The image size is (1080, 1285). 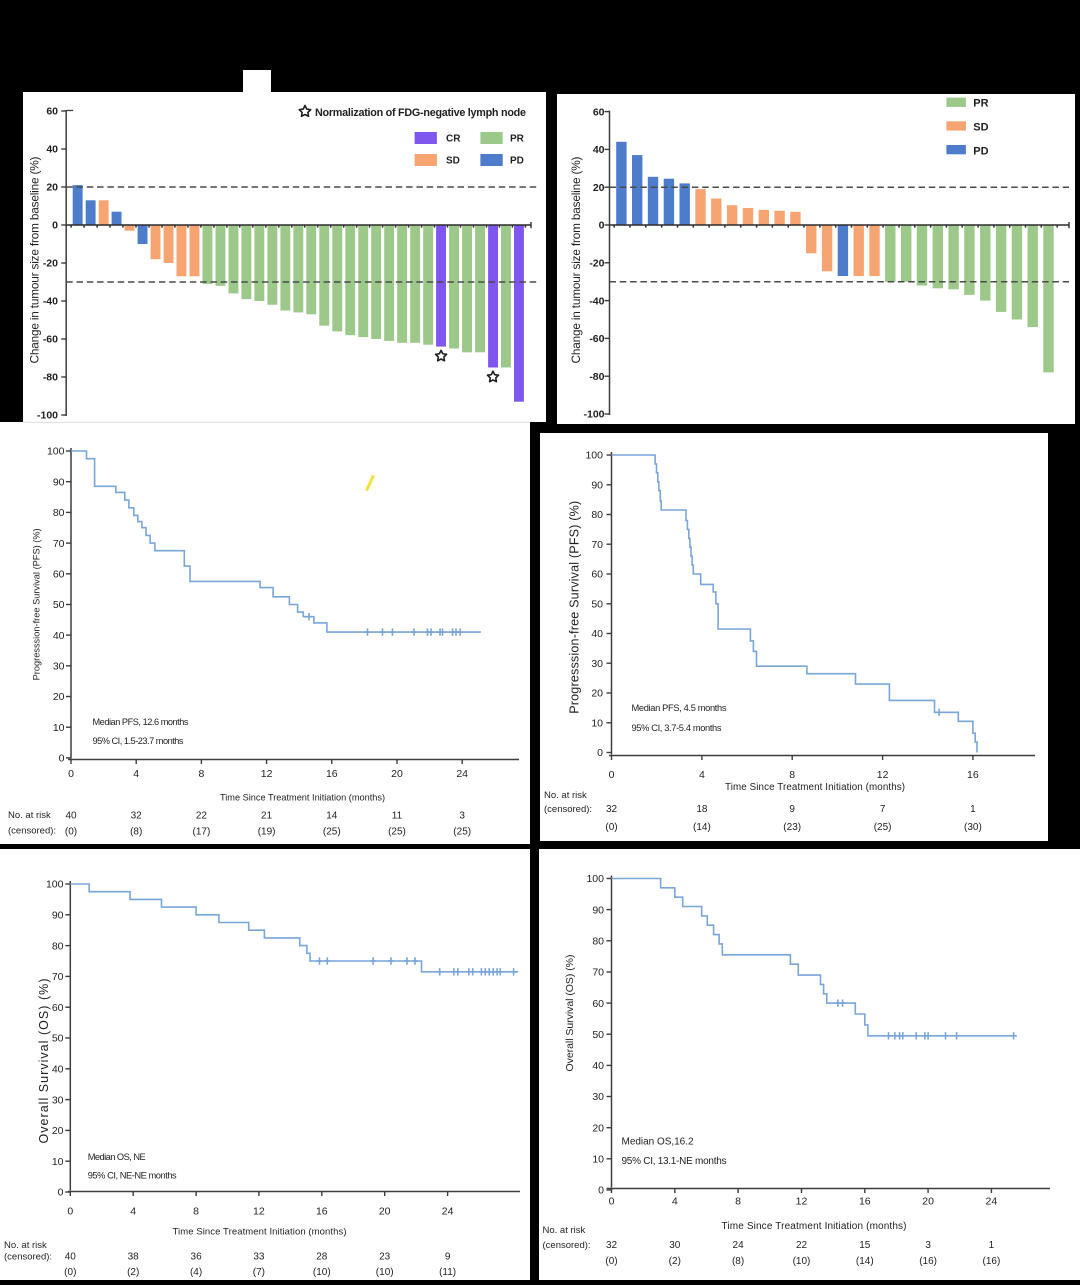 I want to click on svg-text: 28, so click(x=322, y=1257).